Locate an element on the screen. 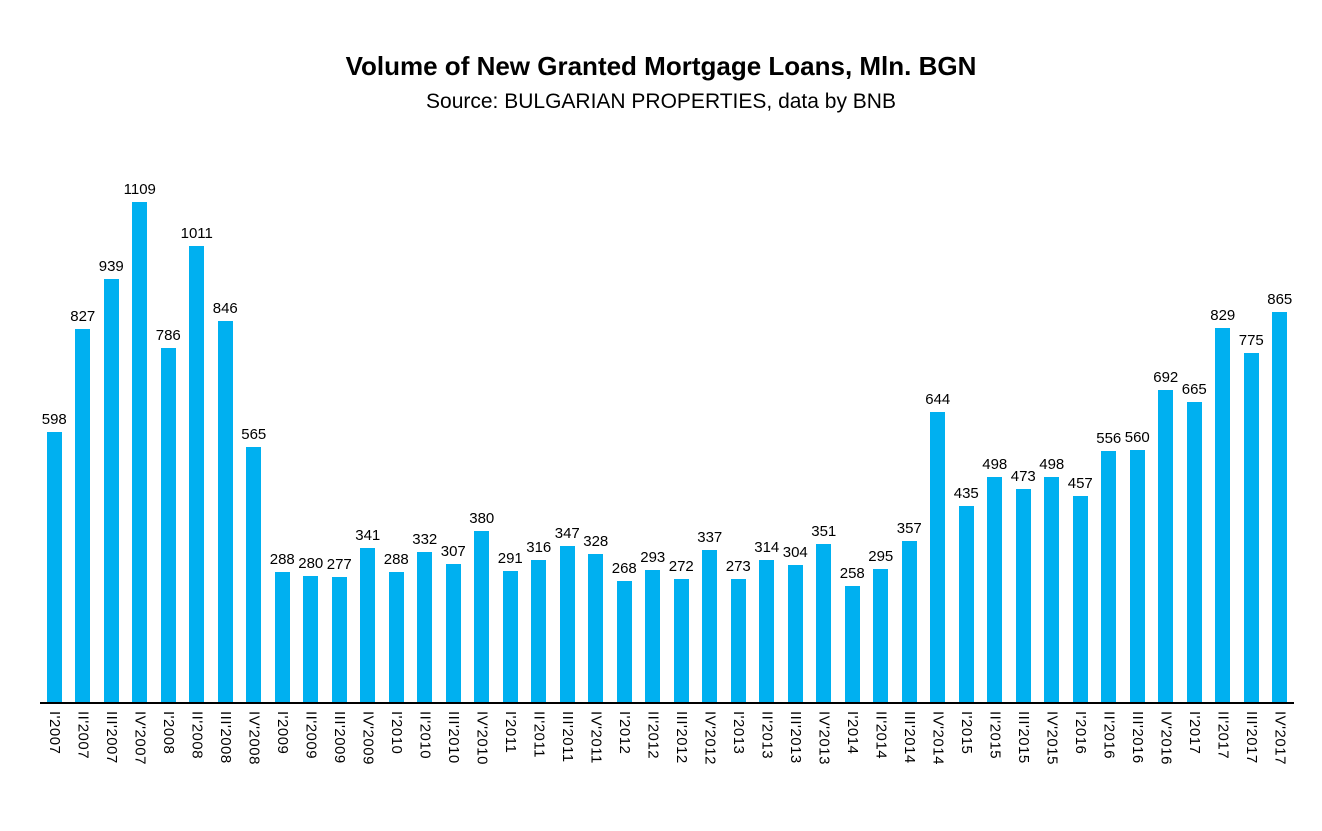 This screenshot has width=1322, height=831. x-axis-tick: IV'2009 is located at coordinates (368, 734).